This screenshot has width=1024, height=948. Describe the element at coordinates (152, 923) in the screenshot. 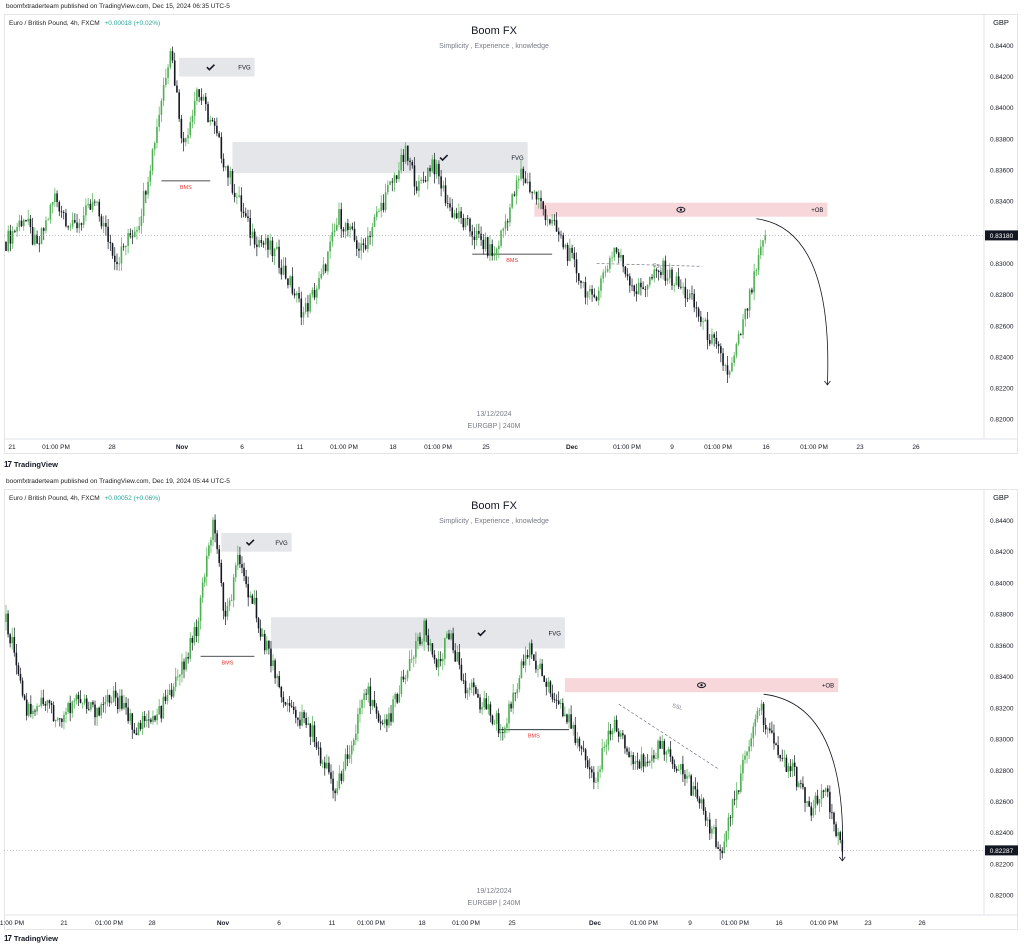

I see `time-tick-label: 28` at that location.